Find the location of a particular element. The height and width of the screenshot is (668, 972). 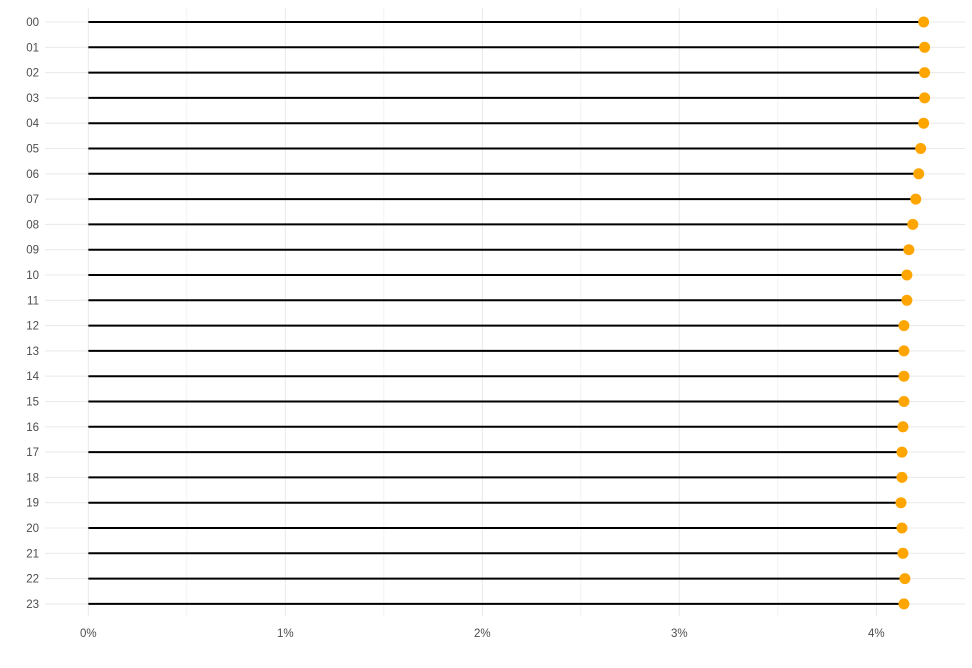

y-tick-label: 07 is located at coordinates (32, 200).